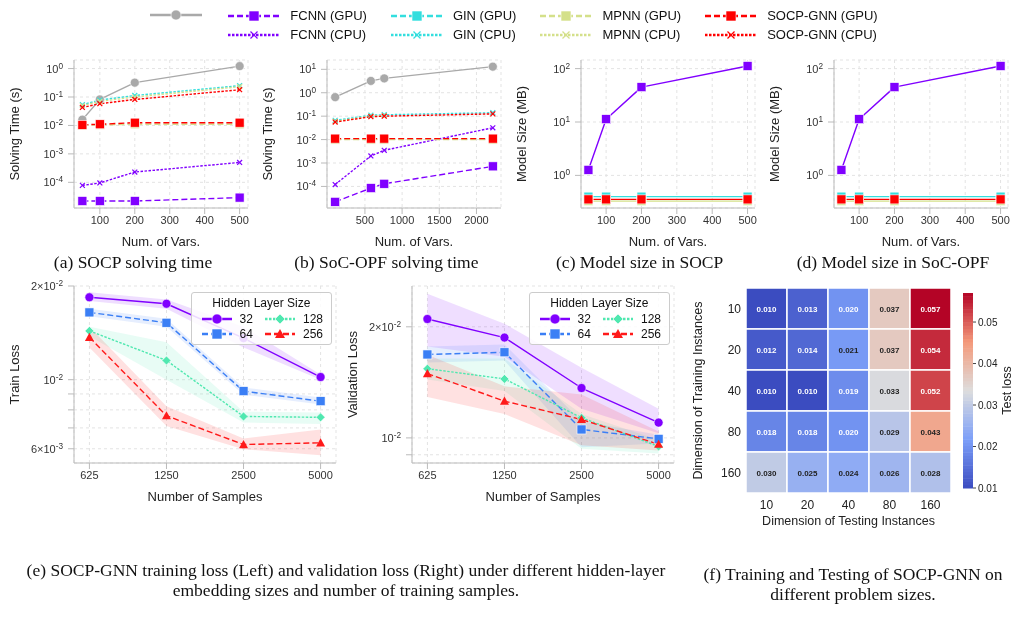 The width and height of the screenshot is (1026, 634). Describe the element at coordinates (734, 349) in the screenshot. I see `y-tick-label: 20` at that location.